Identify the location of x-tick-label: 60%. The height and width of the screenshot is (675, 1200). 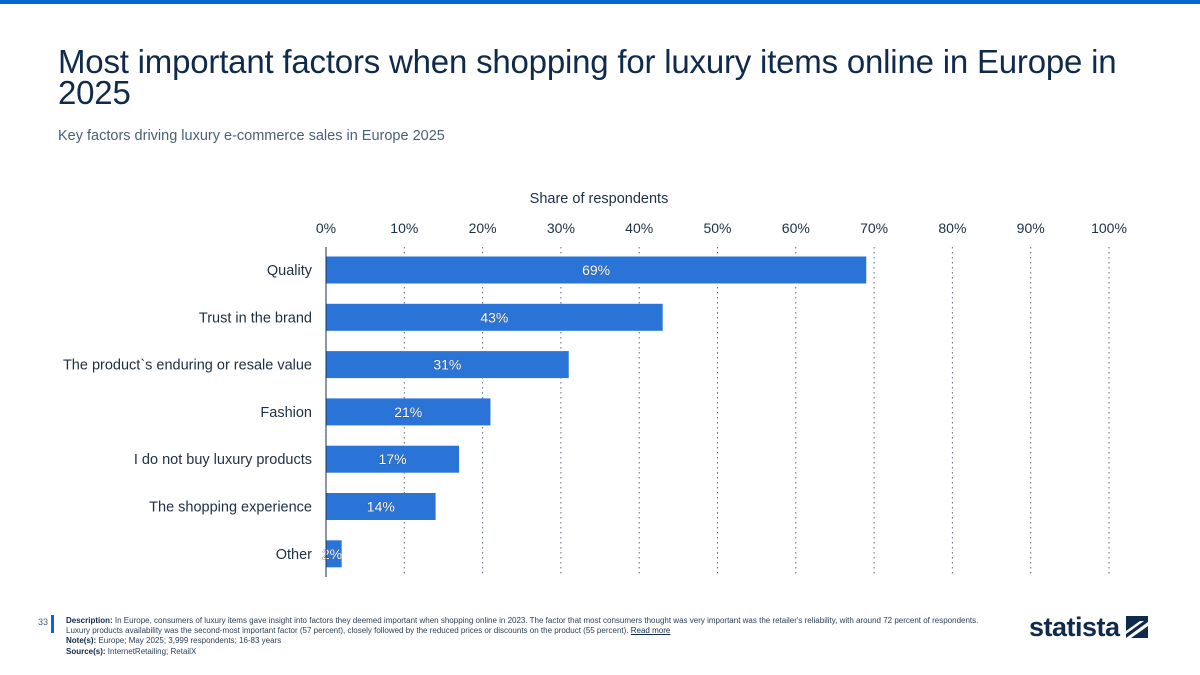
(796, 228).